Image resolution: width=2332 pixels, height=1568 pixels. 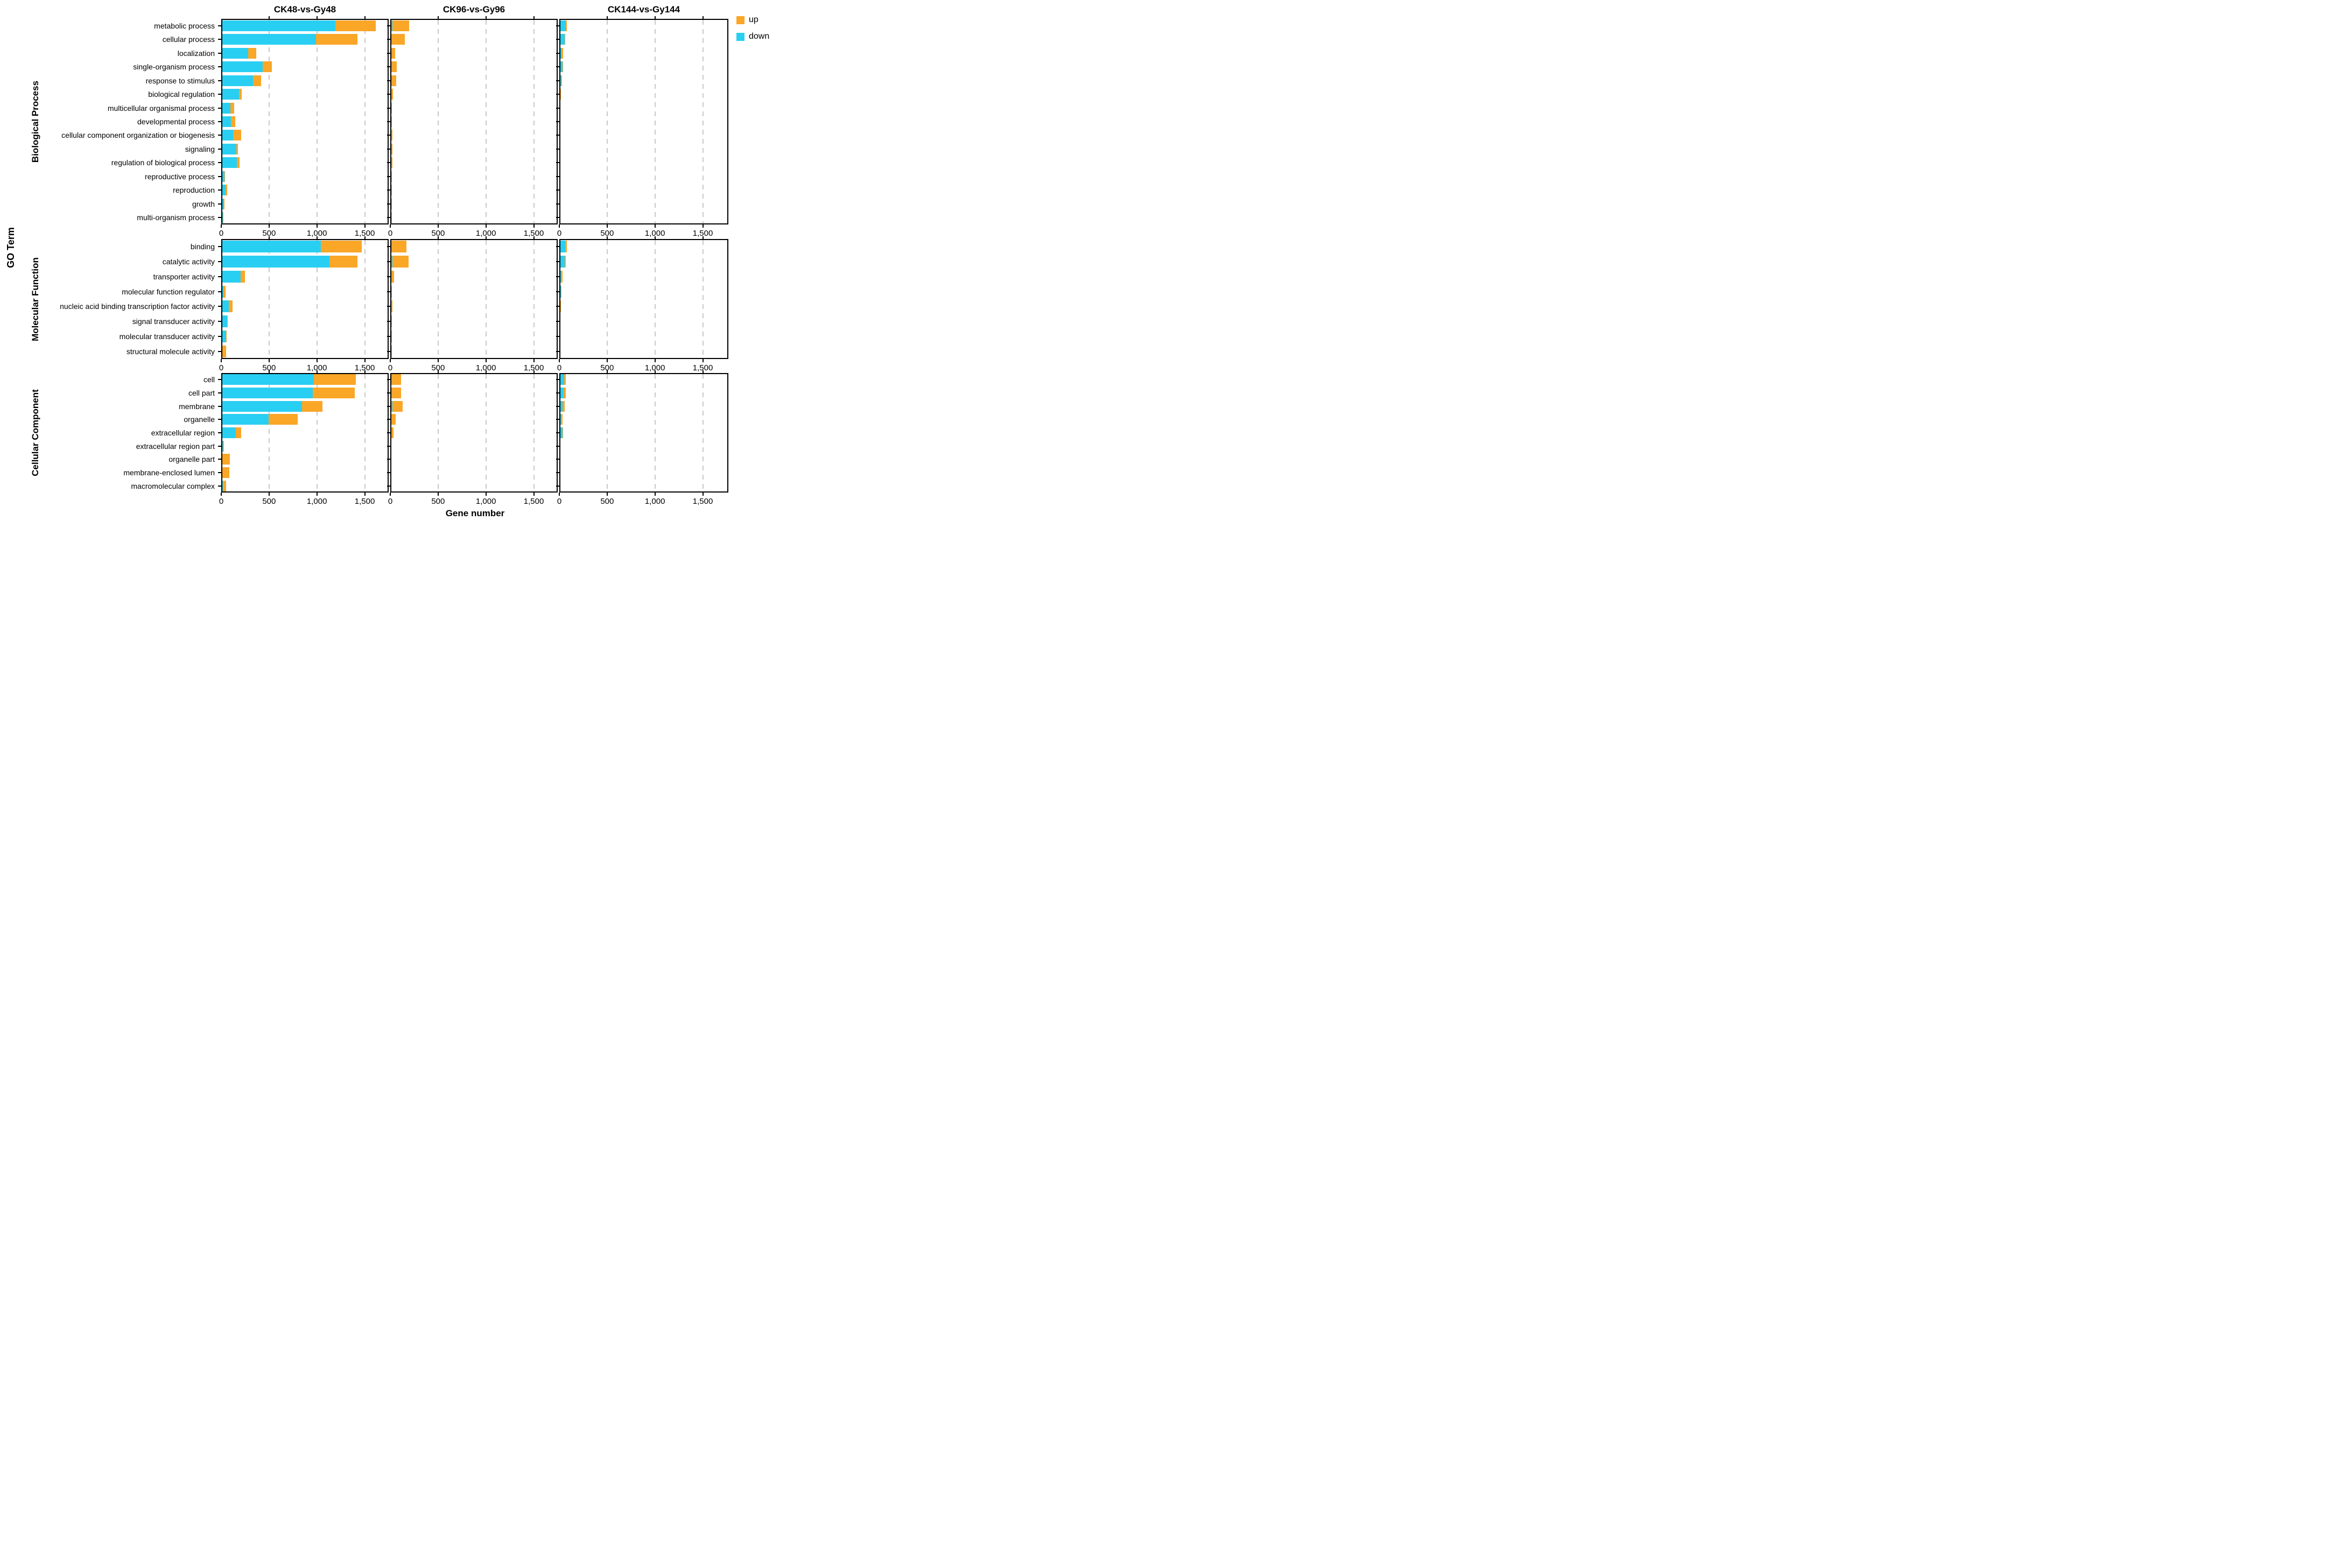 I want to click on category-label: developmental process, so click(x=176, y=121).